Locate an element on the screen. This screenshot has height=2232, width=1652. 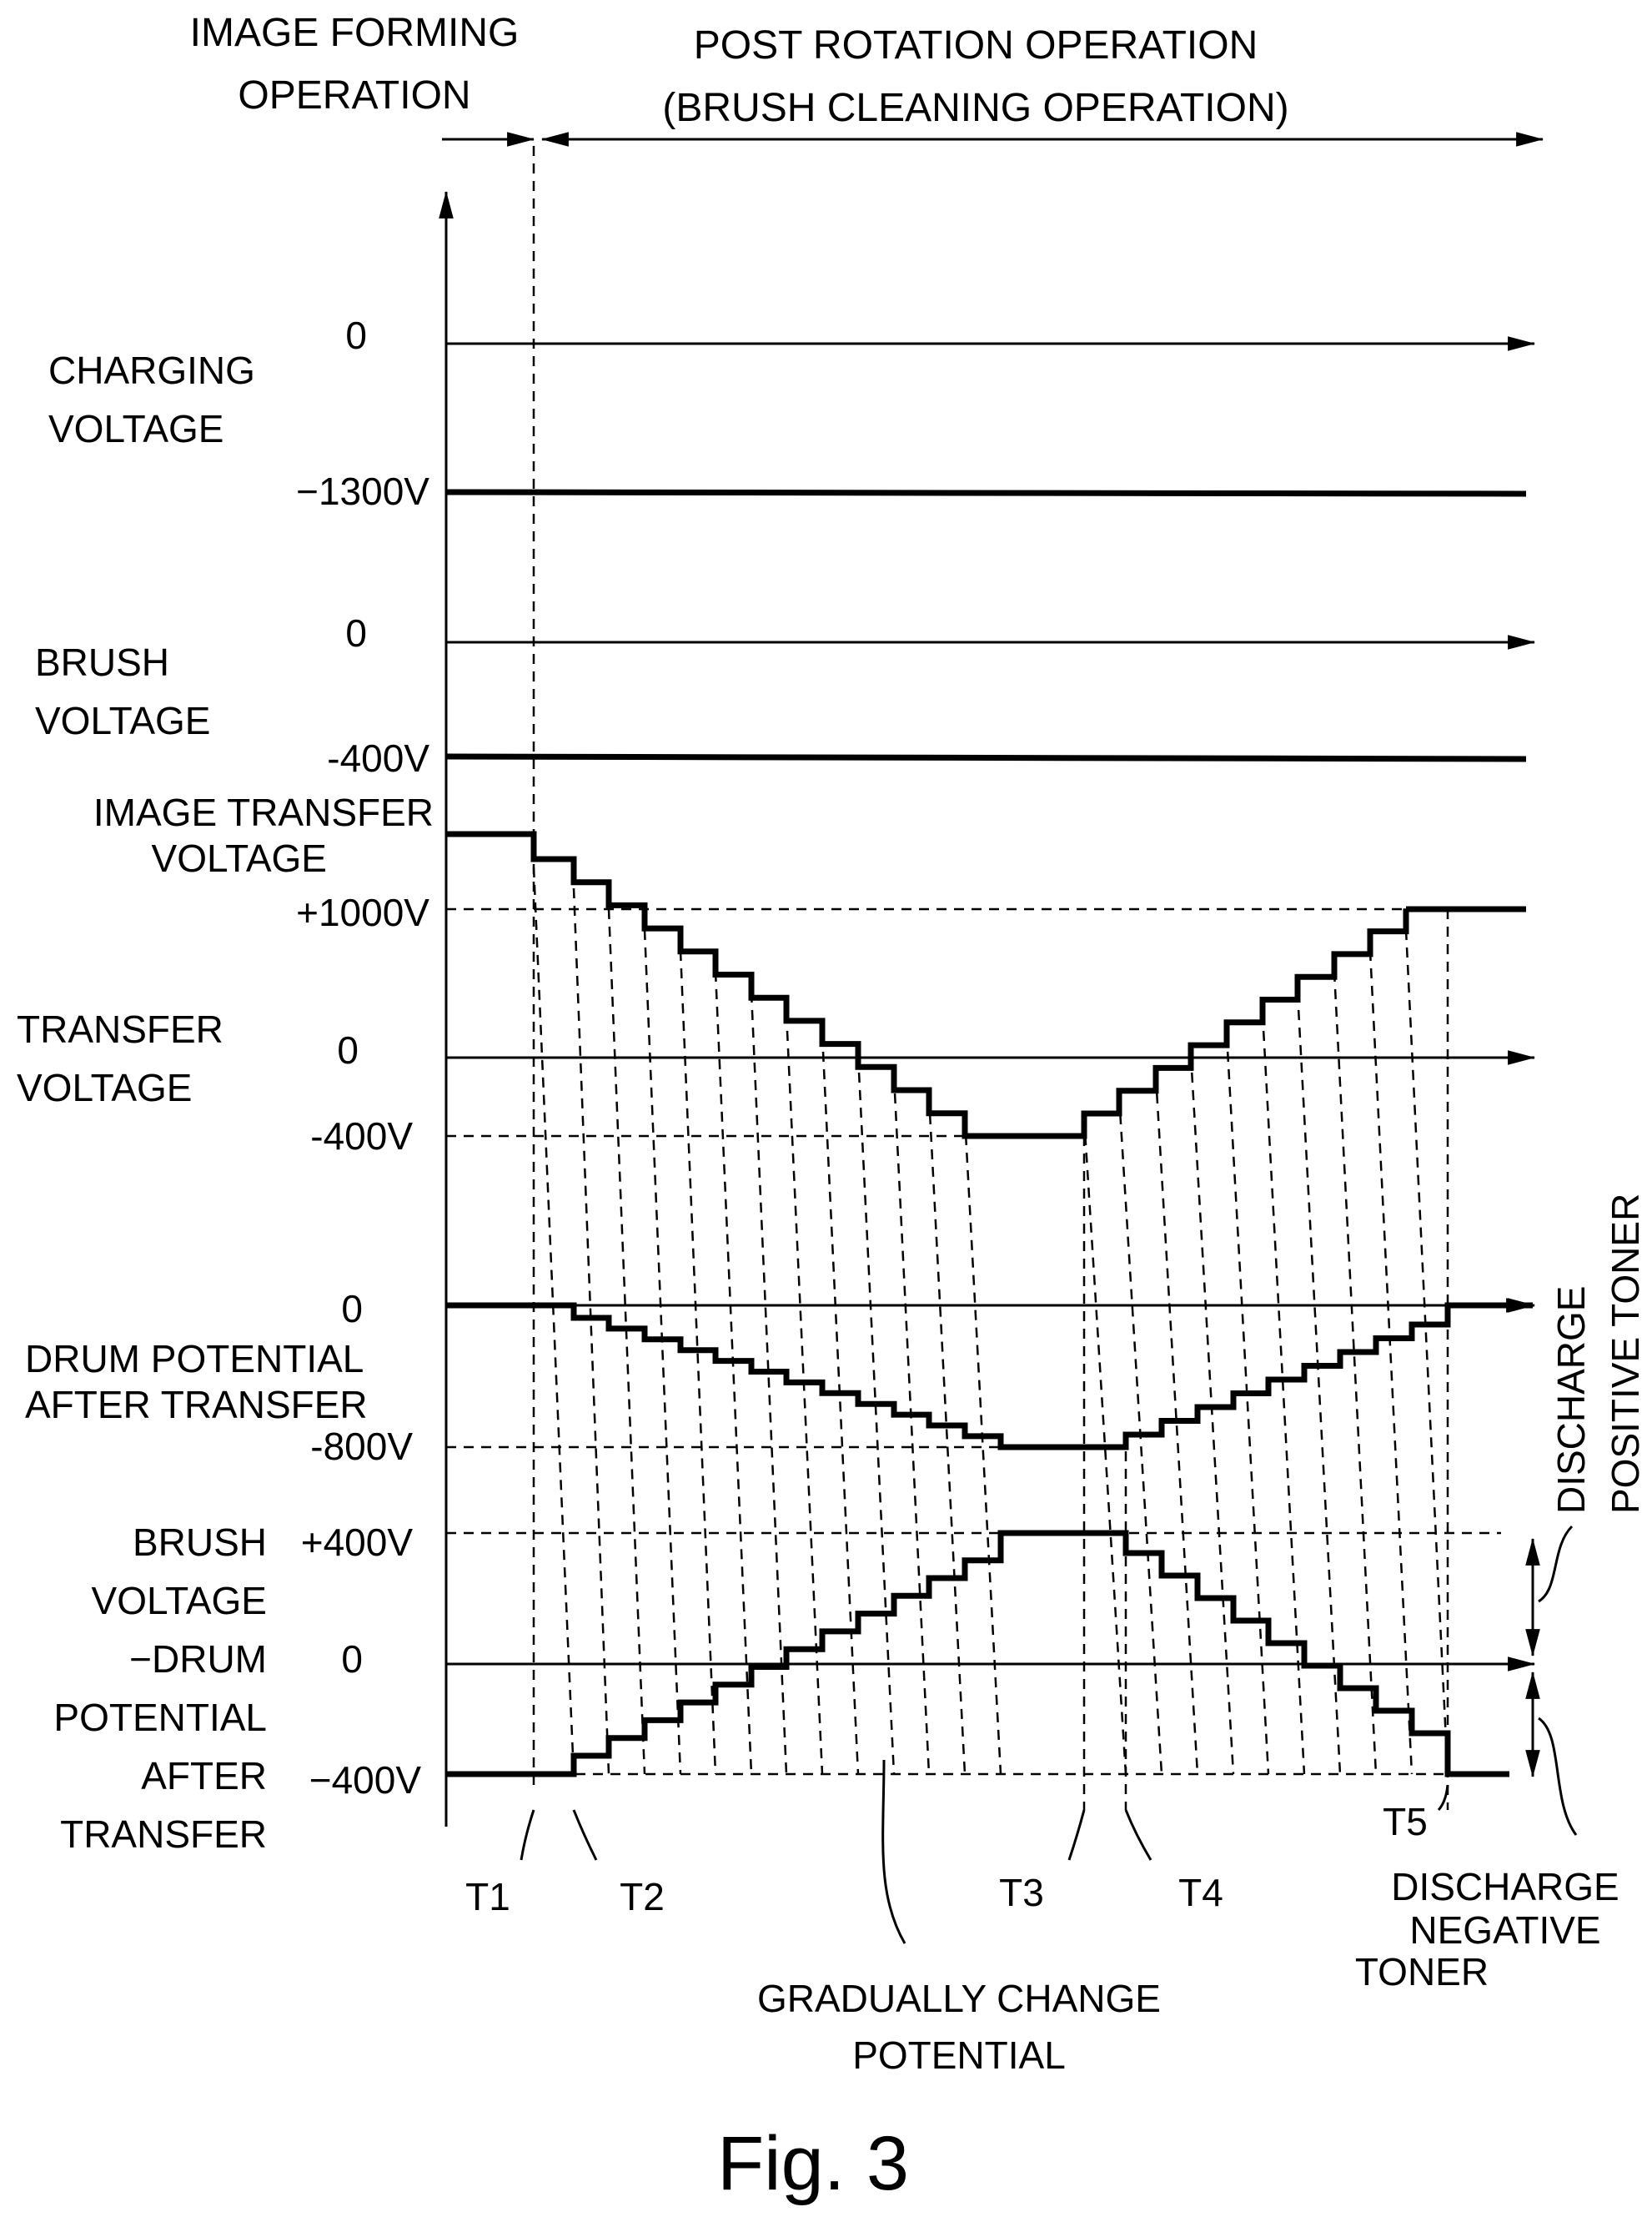
discharge-positive-line1: DISCHARGE is located at coordinates (1571, 1400).